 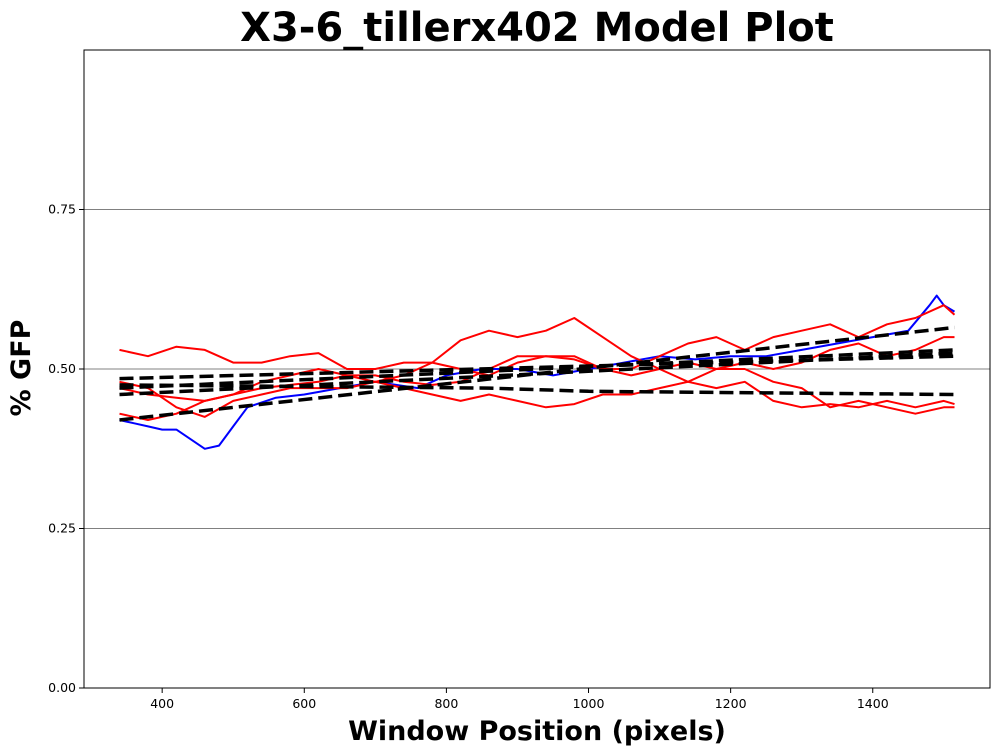 What do you see at coordinates (62, 368) in the screenshot?
I see `y-tick-label: 0.50` at bounding box center [62, 368].